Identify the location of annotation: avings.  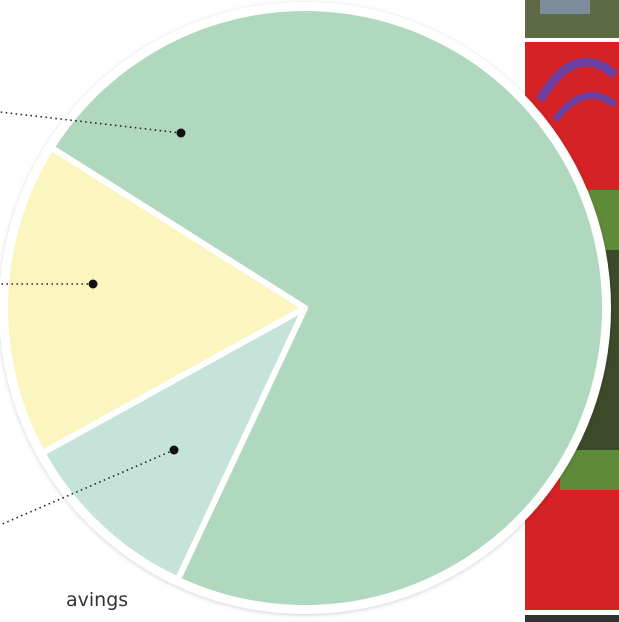
(97, 600).